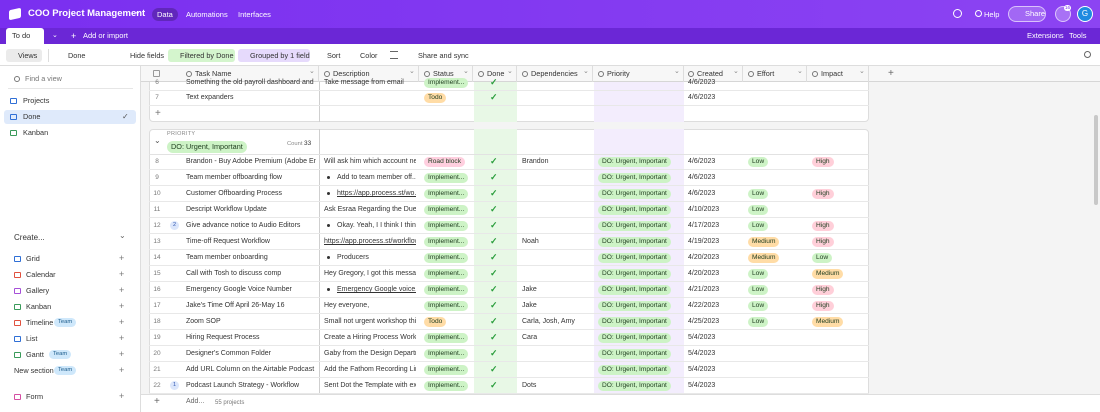 Image resolution: width=1100 pixels, height=412 pixels. What do you see at coordinates (70, 307) in the screenshot?
I see `create-item: Kanban +` at bounding box center [70, 307].